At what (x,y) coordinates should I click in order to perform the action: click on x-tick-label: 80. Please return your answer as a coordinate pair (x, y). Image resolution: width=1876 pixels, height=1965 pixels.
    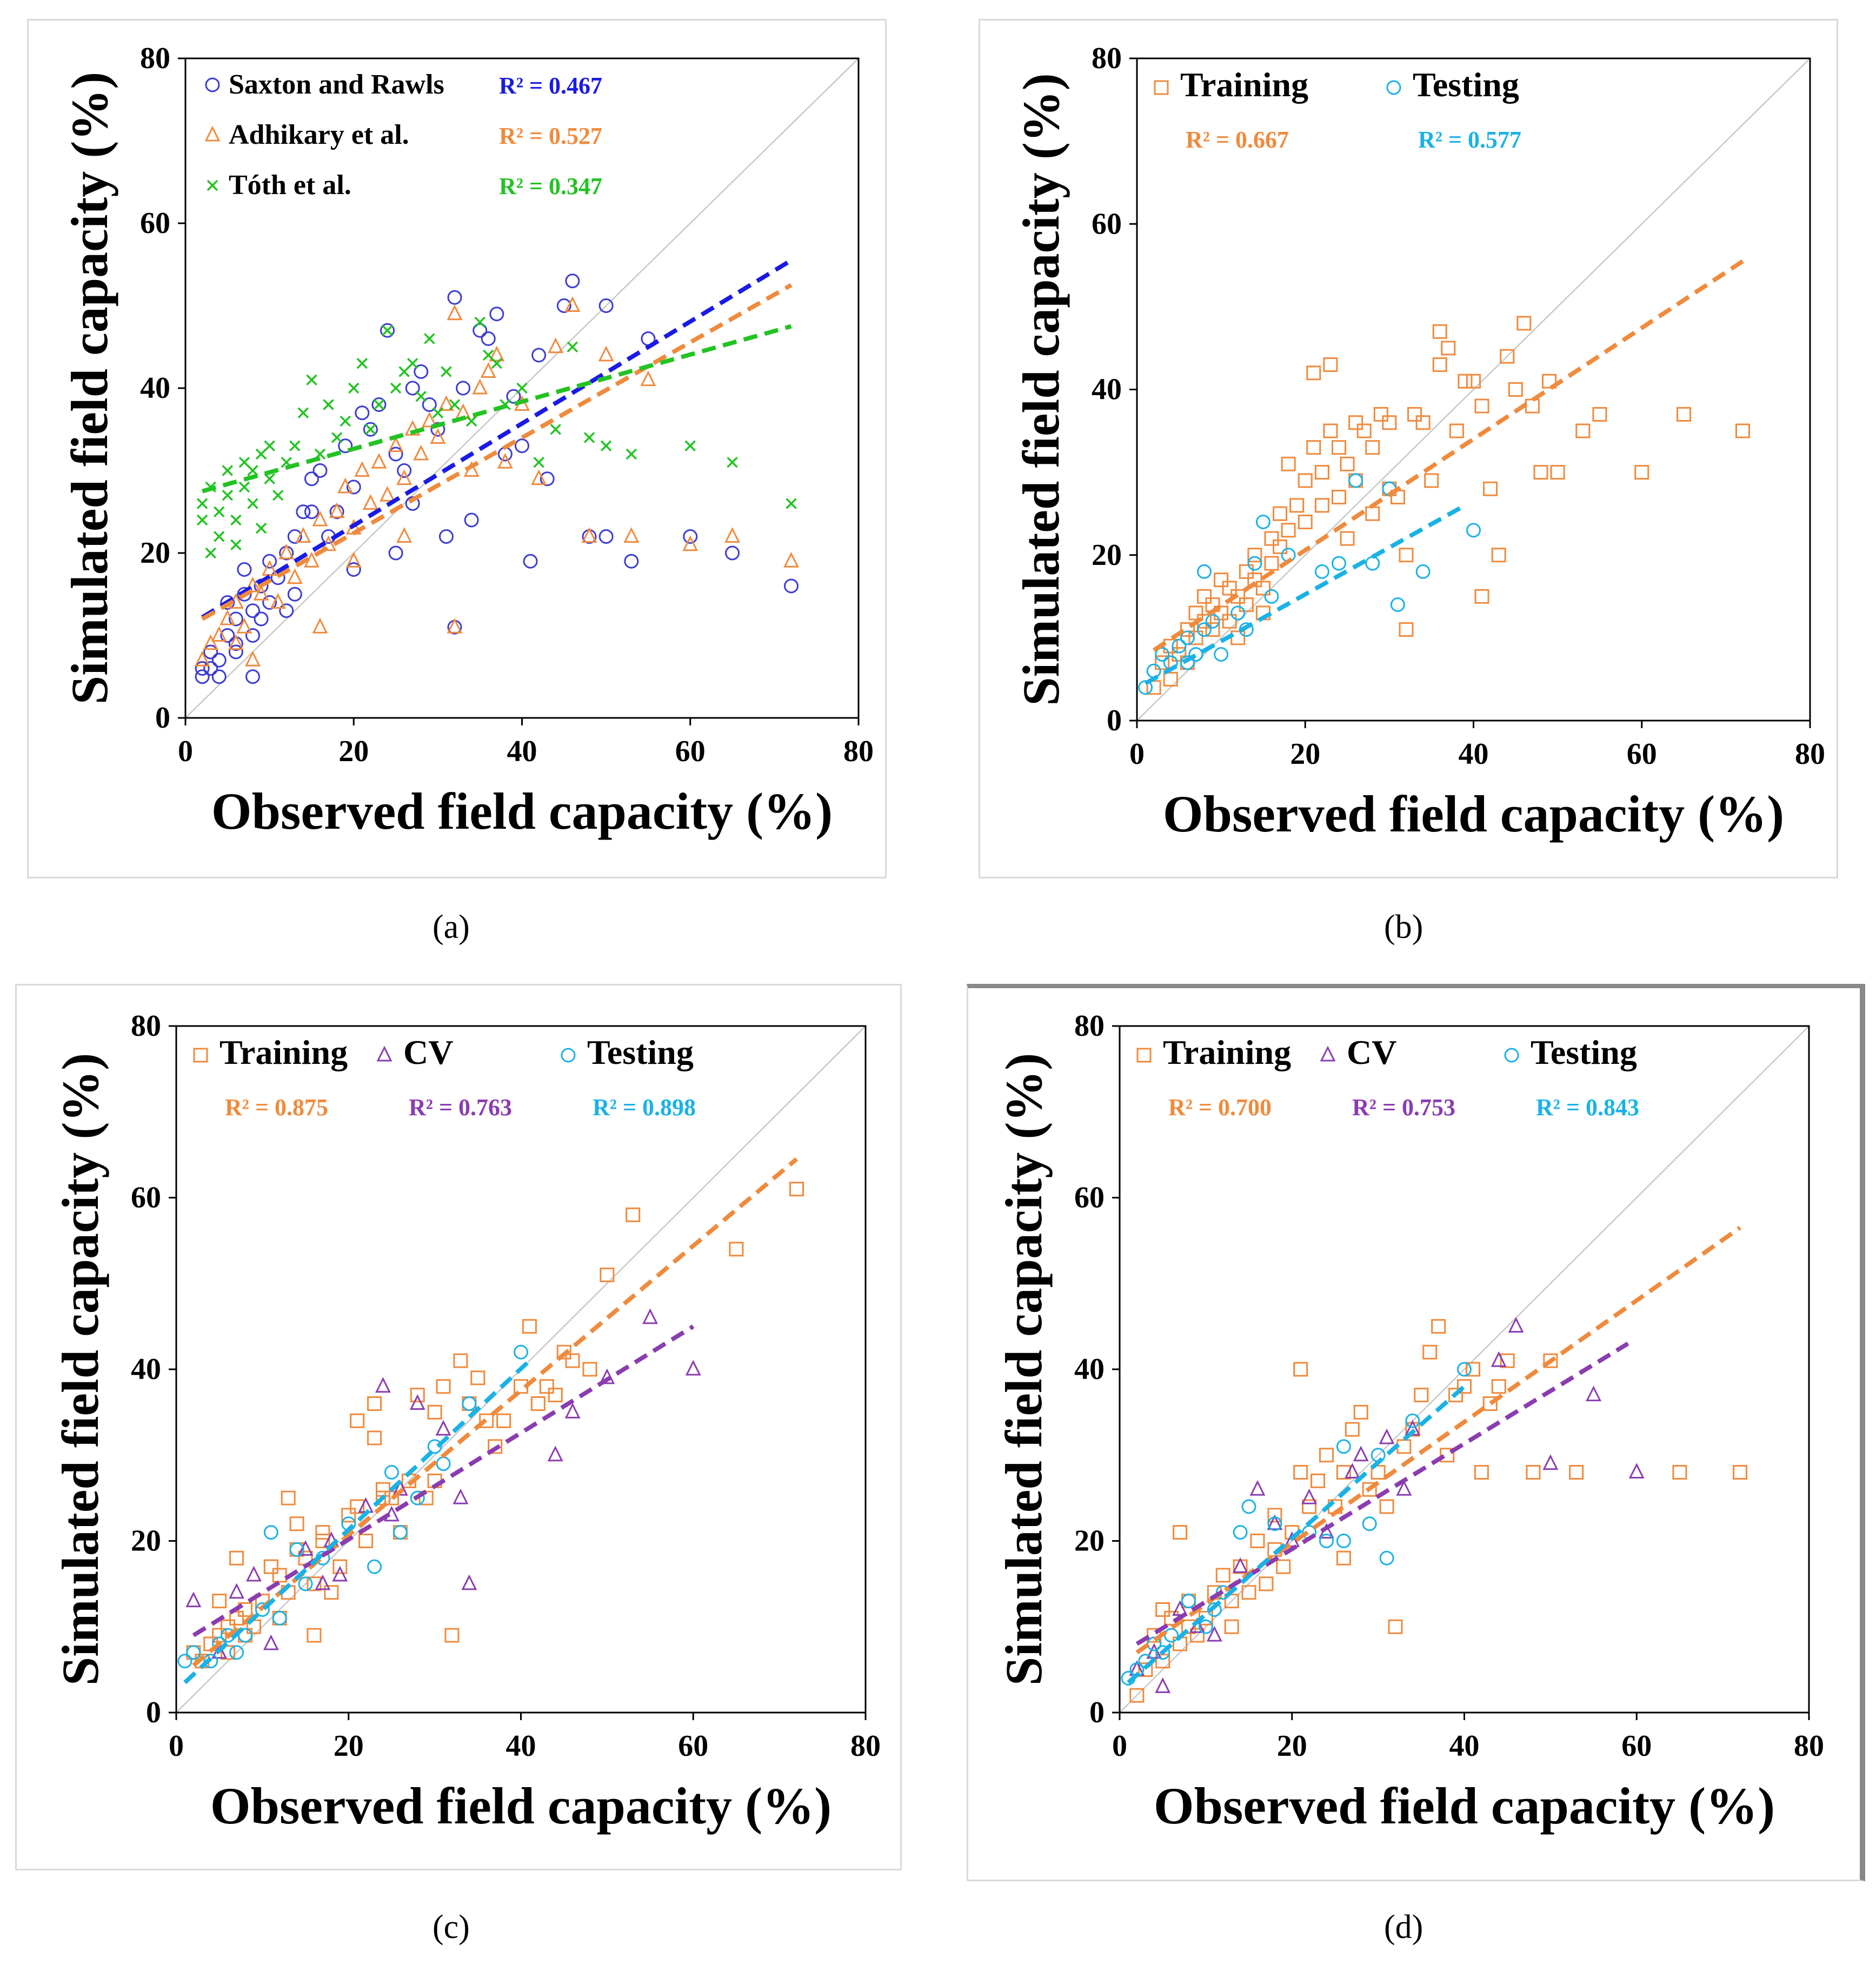
    Looking at the image, I should click on (859, 751).